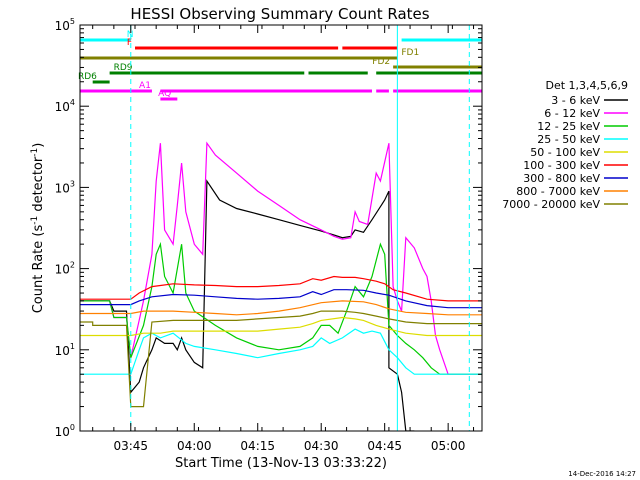  I want to click on series-8-line, so click(281, 359).